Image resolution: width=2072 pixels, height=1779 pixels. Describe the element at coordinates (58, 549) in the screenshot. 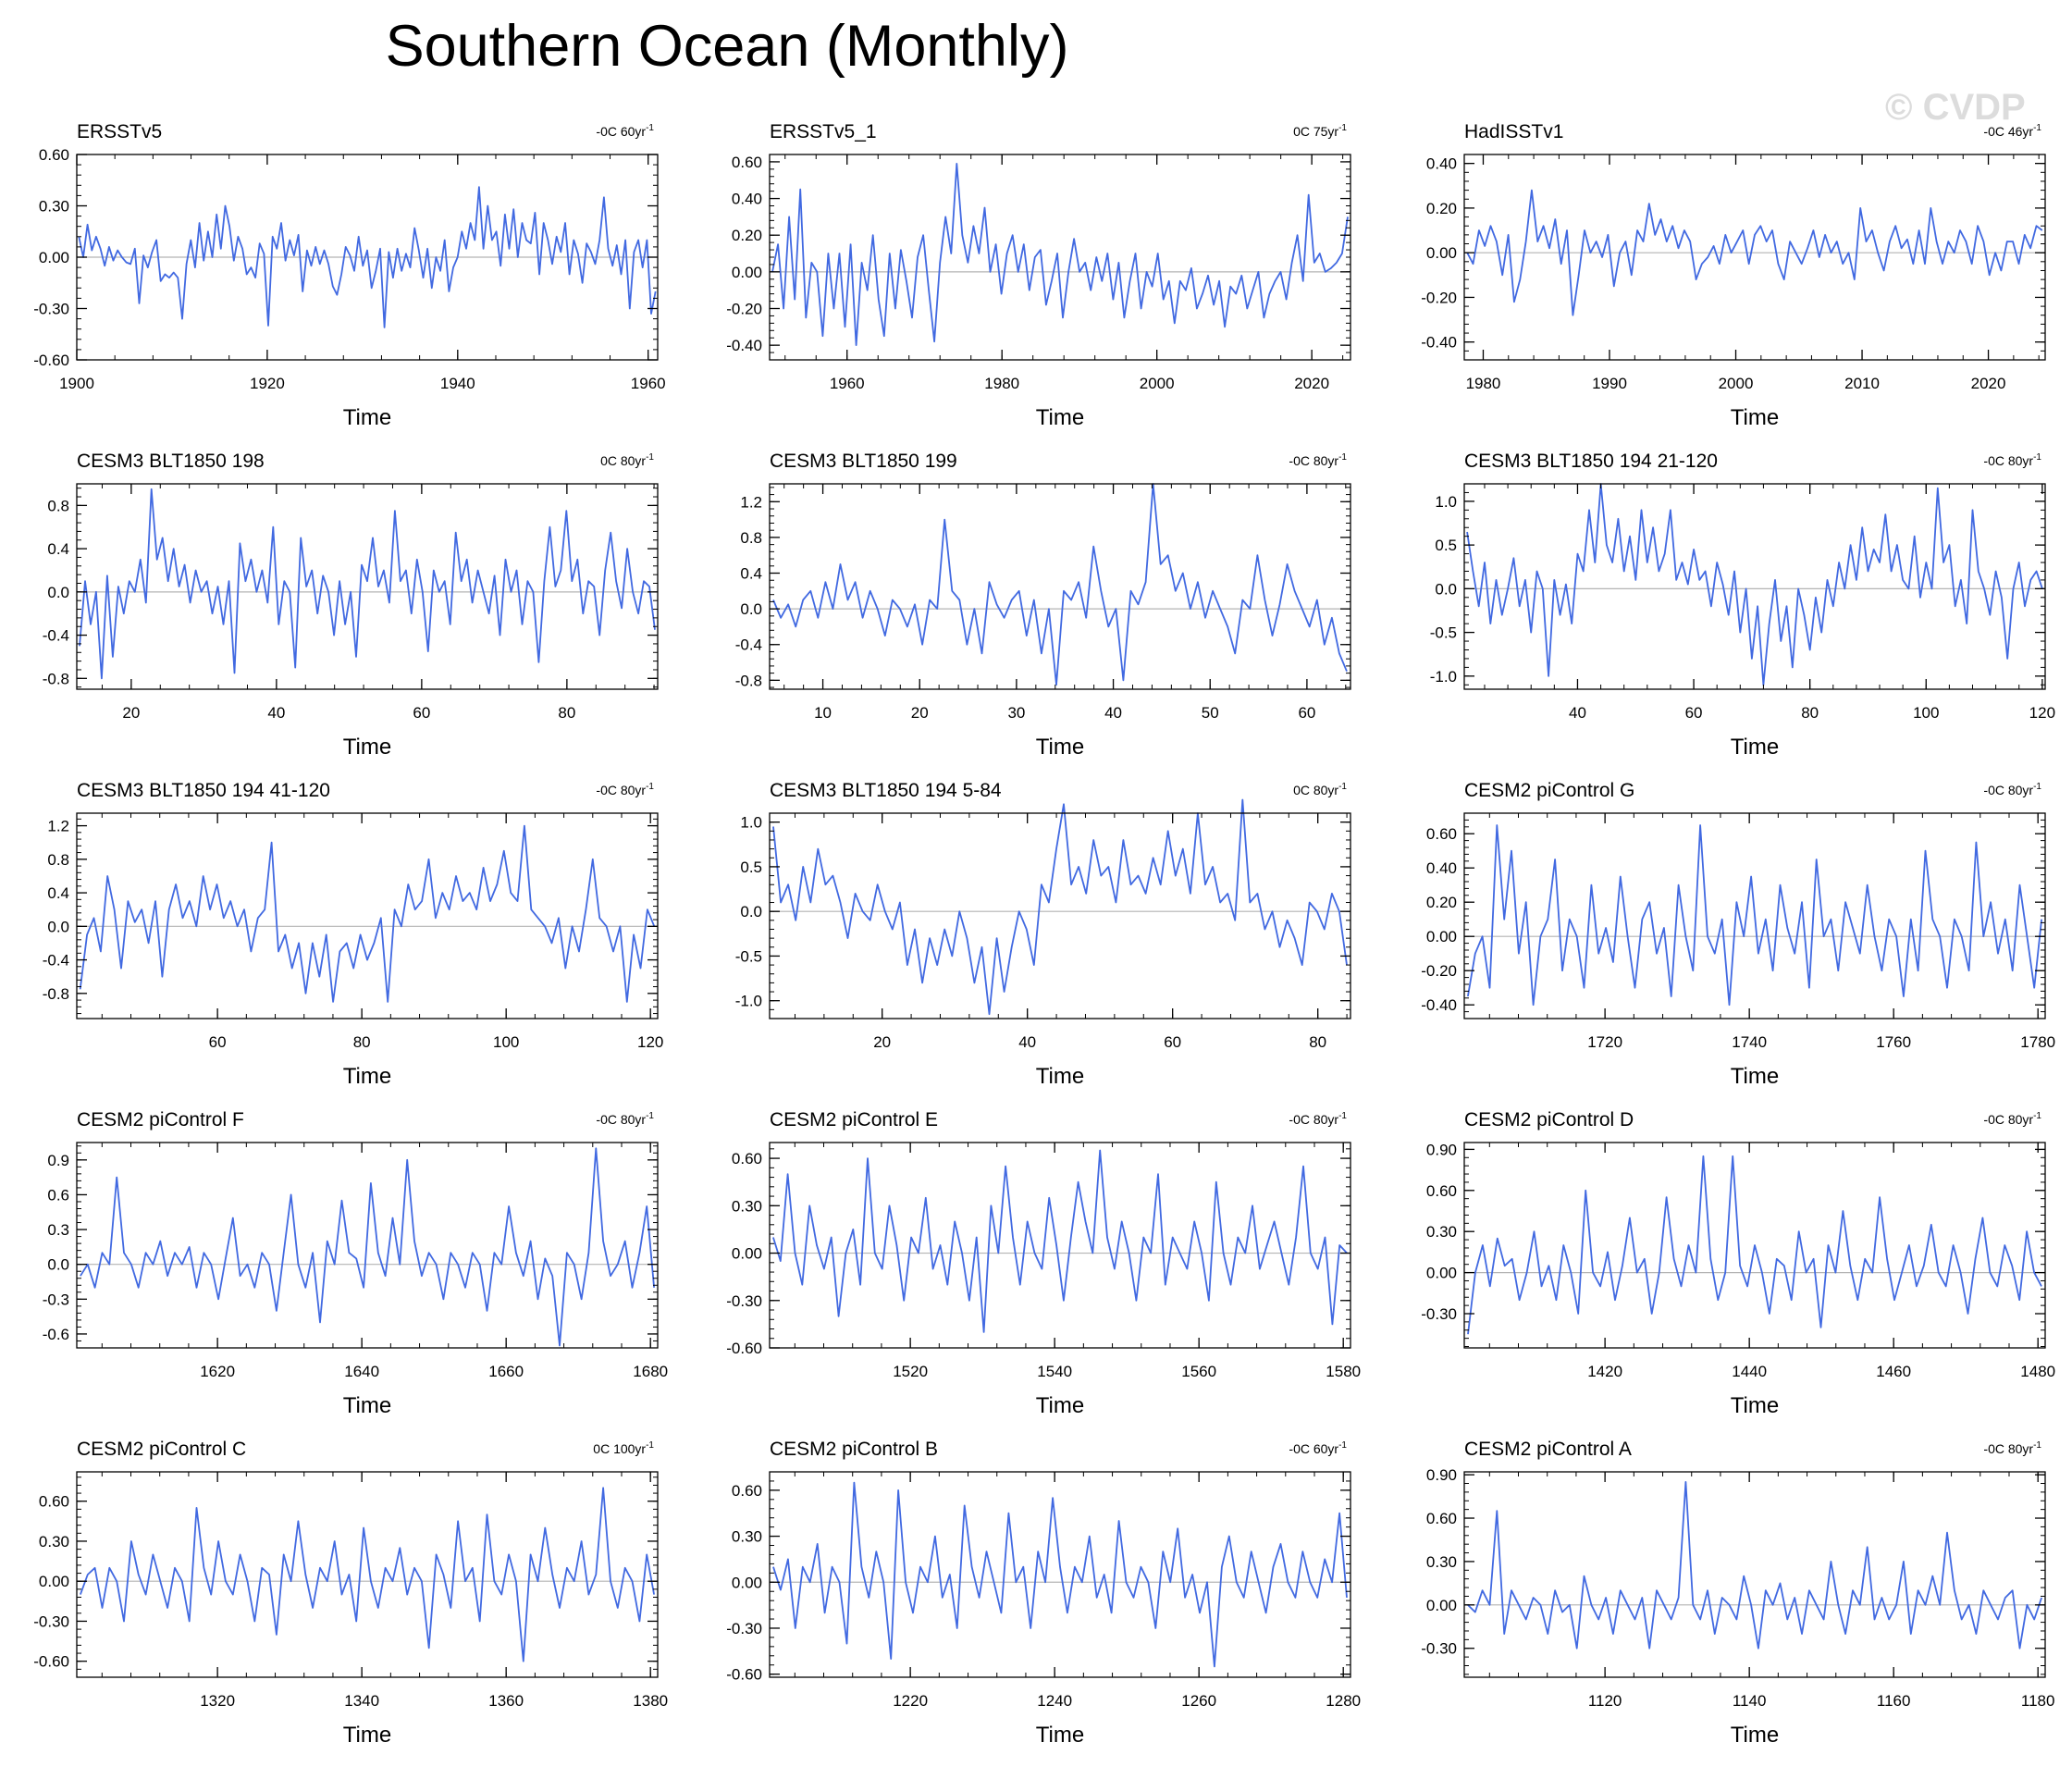

I see `y-tick-label: 0.4` at that location.